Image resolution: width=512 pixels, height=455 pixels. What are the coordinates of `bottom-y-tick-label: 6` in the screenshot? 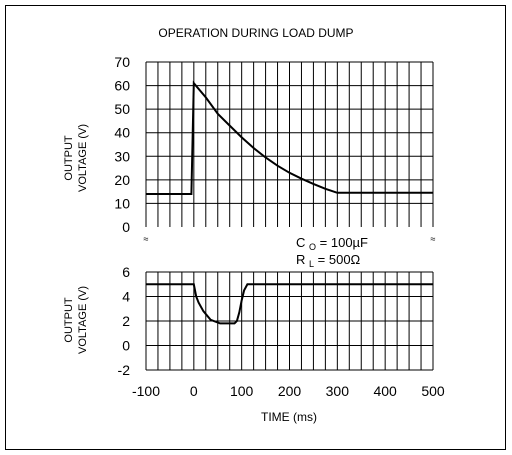 It's located at (126, 272).